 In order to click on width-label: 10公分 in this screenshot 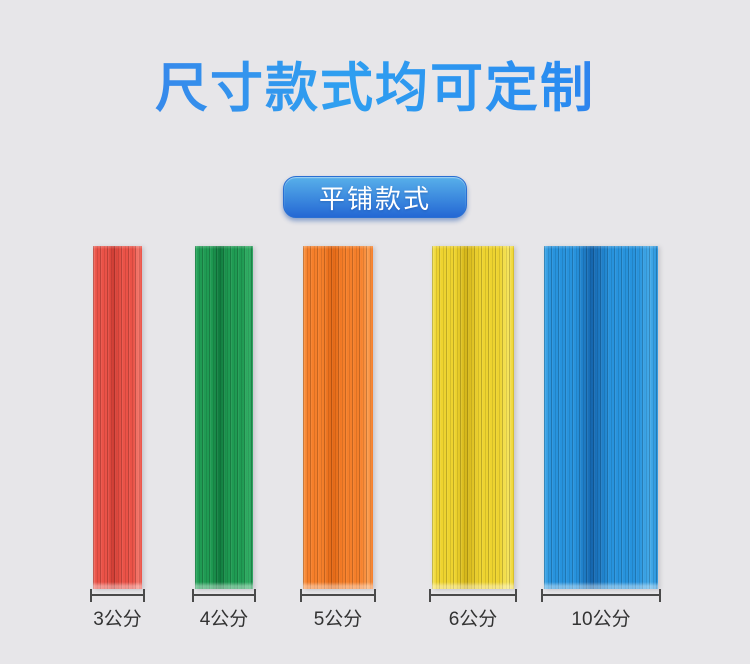, I will do `click(601, 619)`.